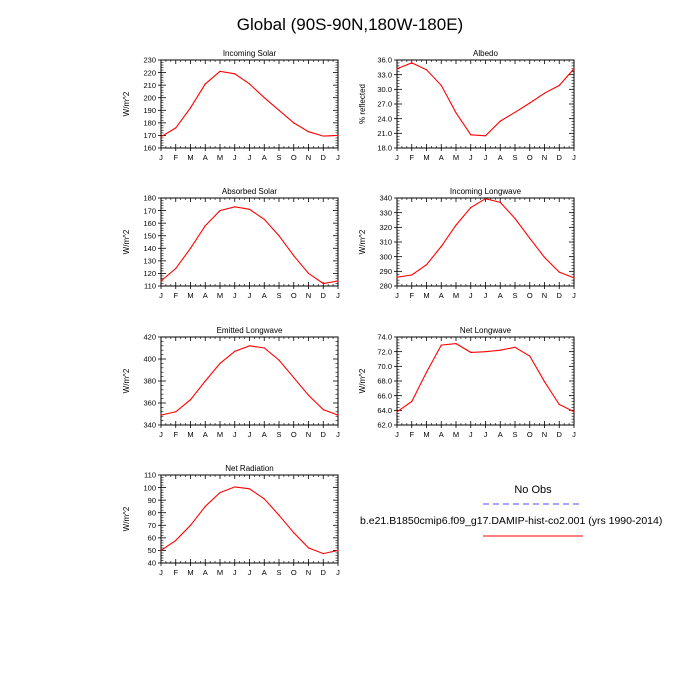 Image resolution: width=700 pixels, height=700 pixels. I want to click on y-tick-label: 160, so click(149, 223).